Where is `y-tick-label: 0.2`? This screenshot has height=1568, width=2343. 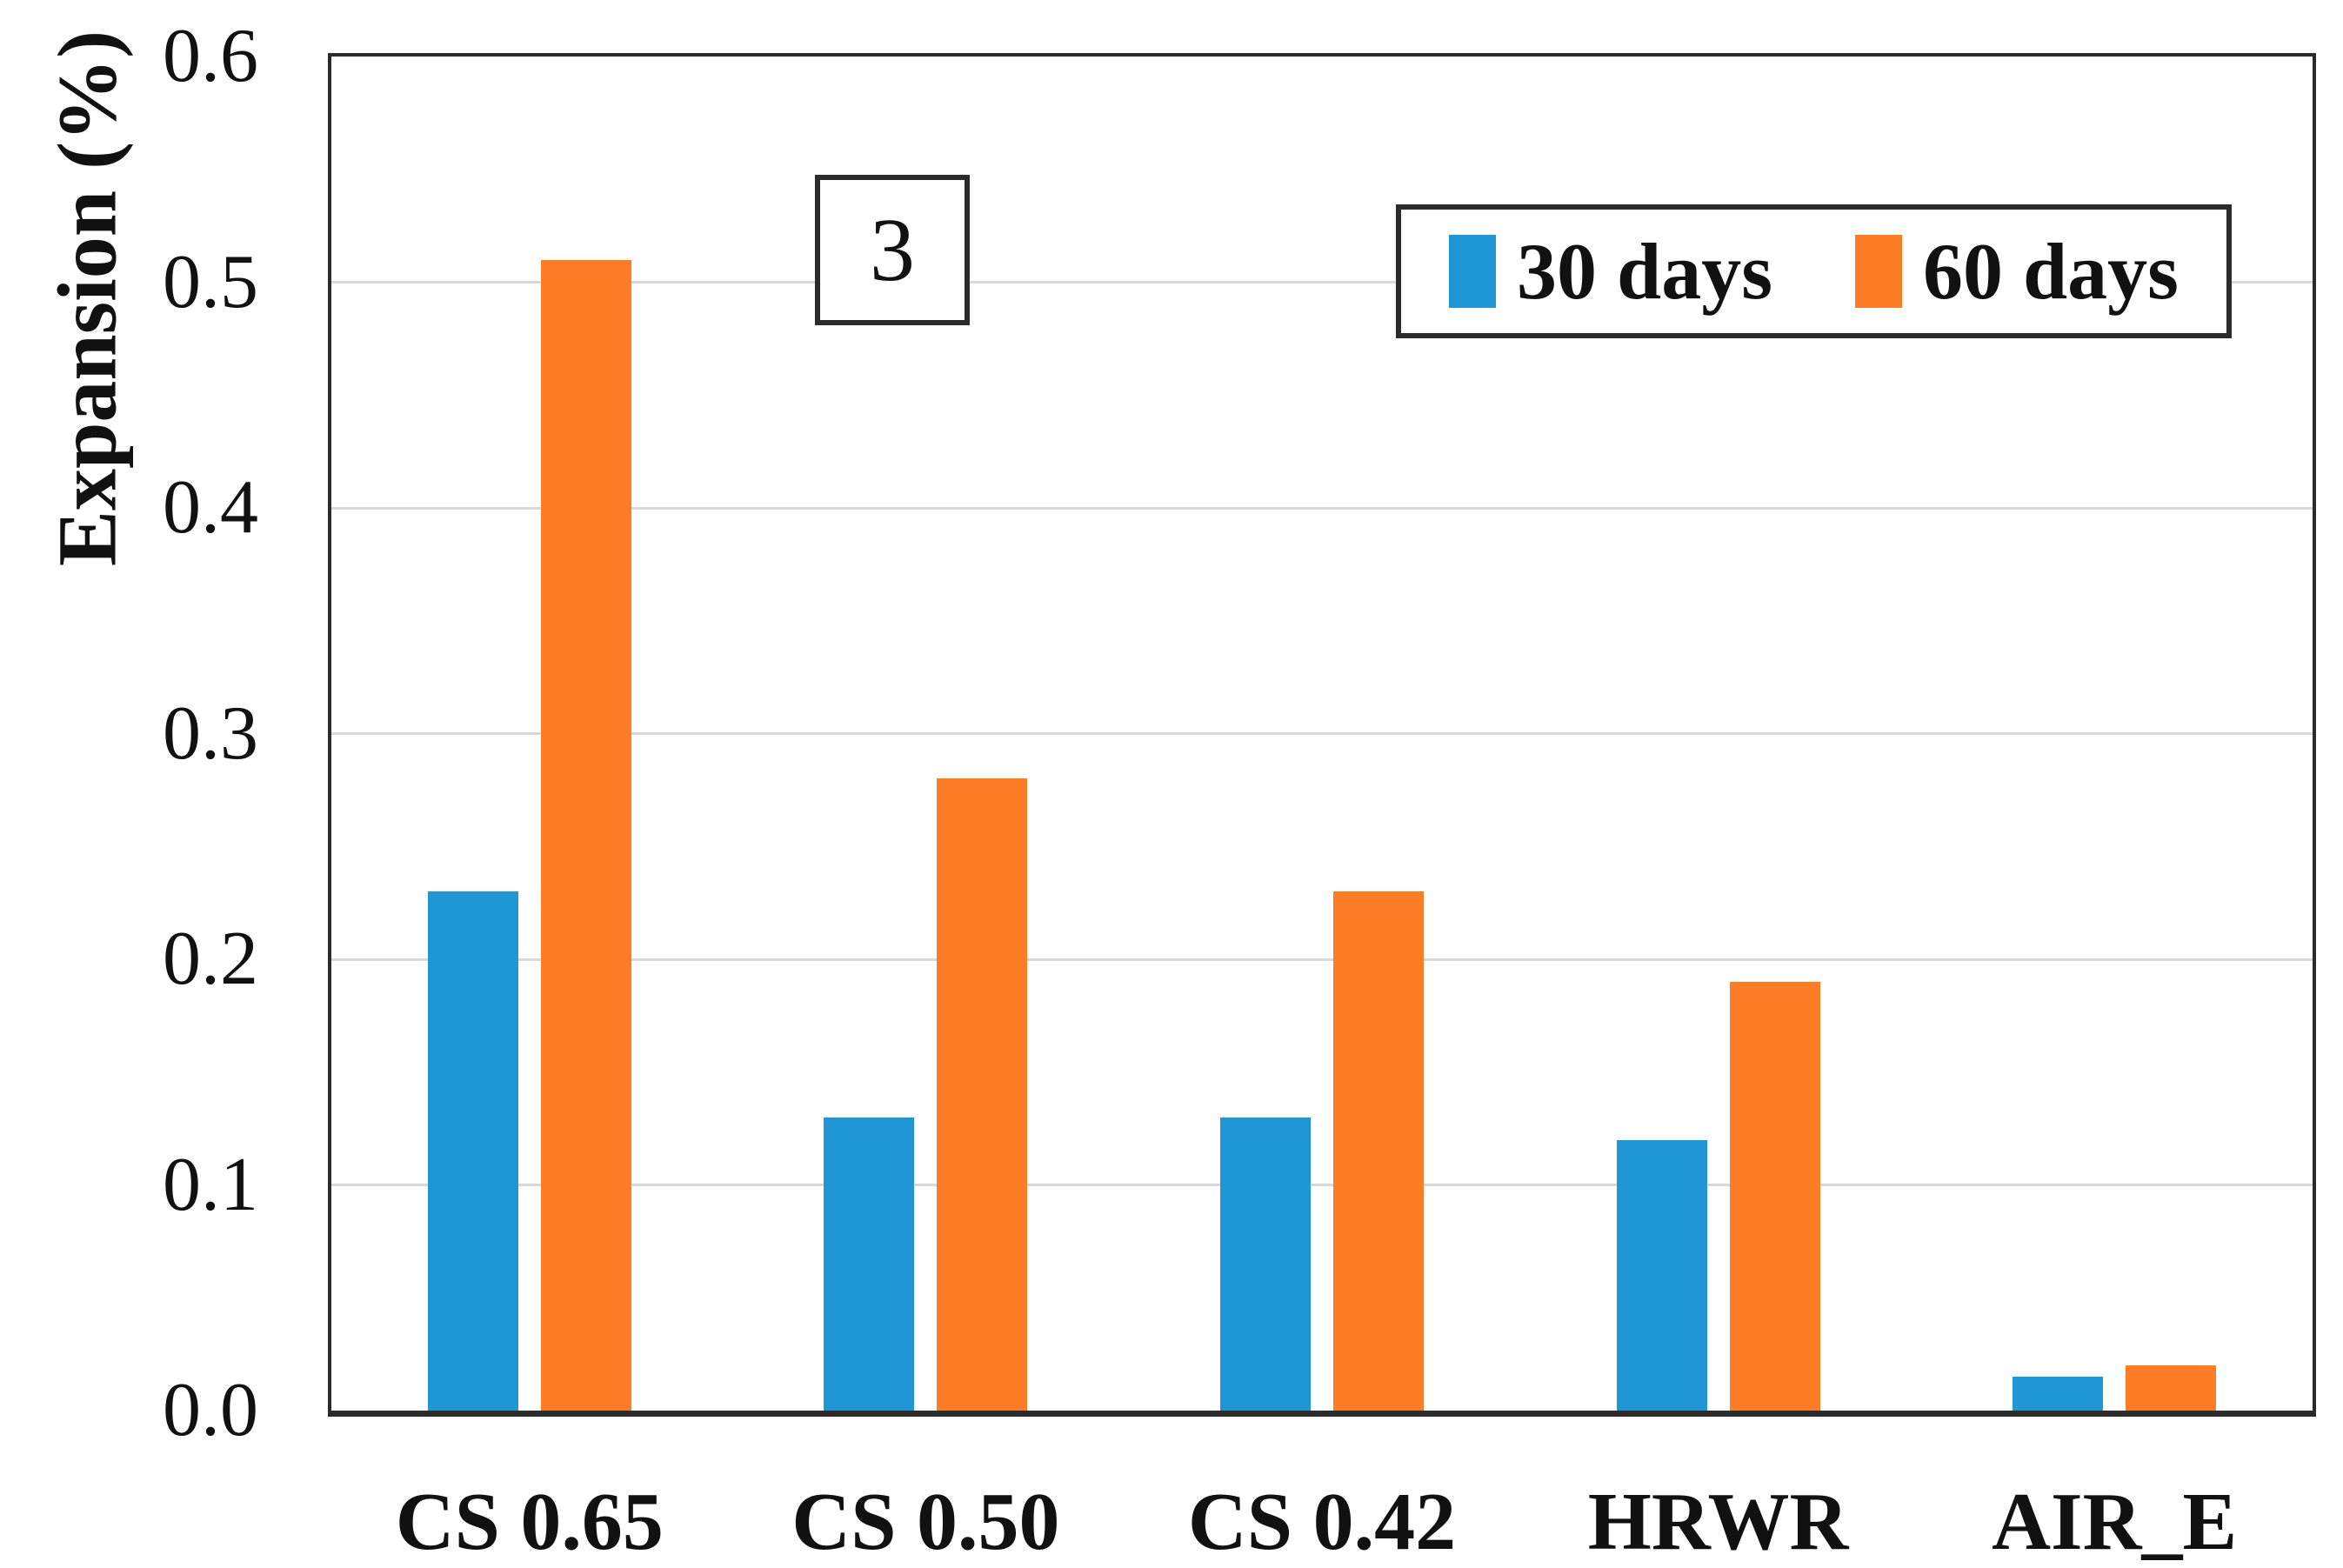
y-tick-label: 0.2 is located at coordinates (210, 959).